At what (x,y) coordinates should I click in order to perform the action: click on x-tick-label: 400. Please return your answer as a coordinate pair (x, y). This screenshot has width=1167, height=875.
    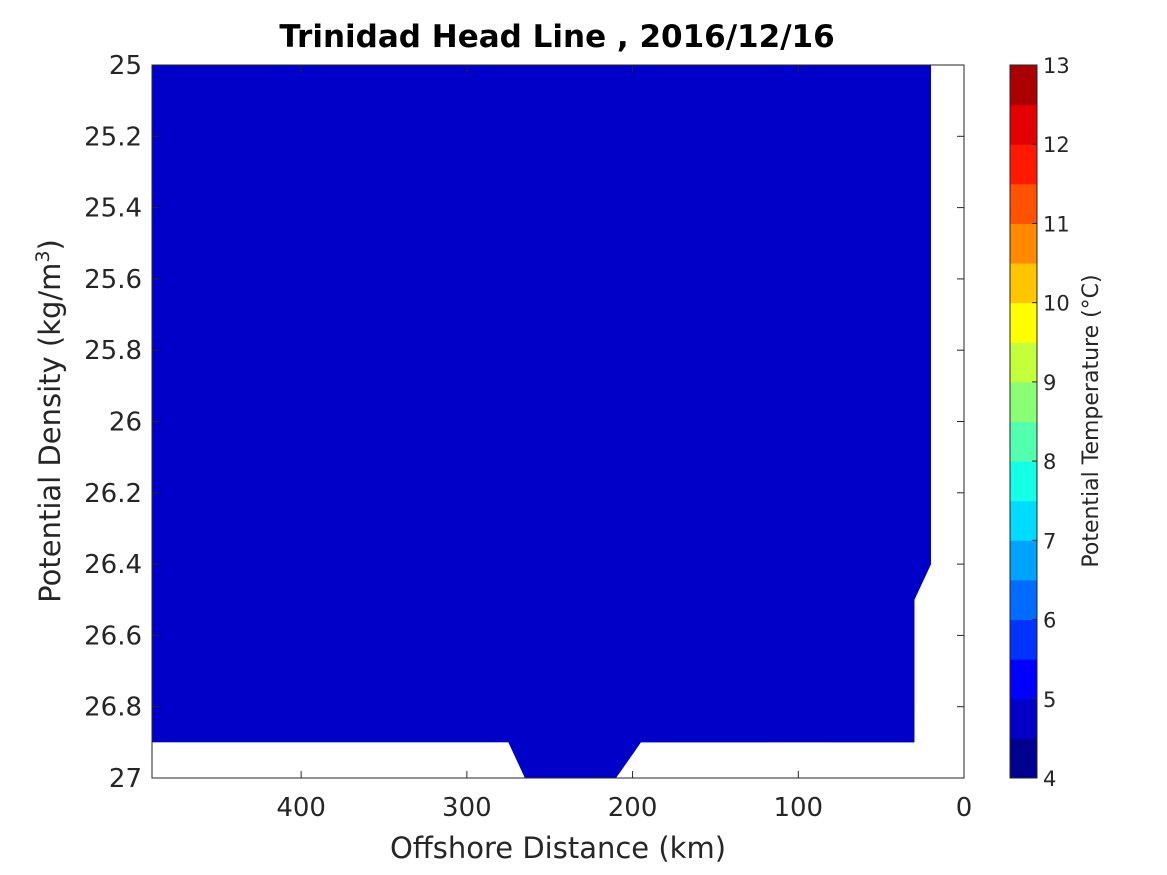
    Looking at the image, I should click on (301, 808).